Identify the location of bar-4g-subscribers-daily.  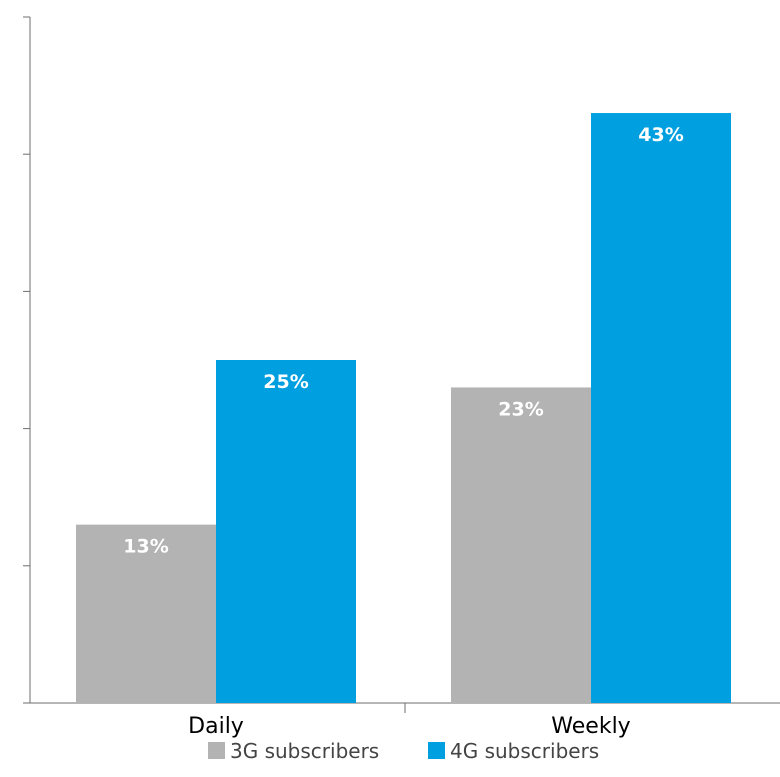
(286, 531).